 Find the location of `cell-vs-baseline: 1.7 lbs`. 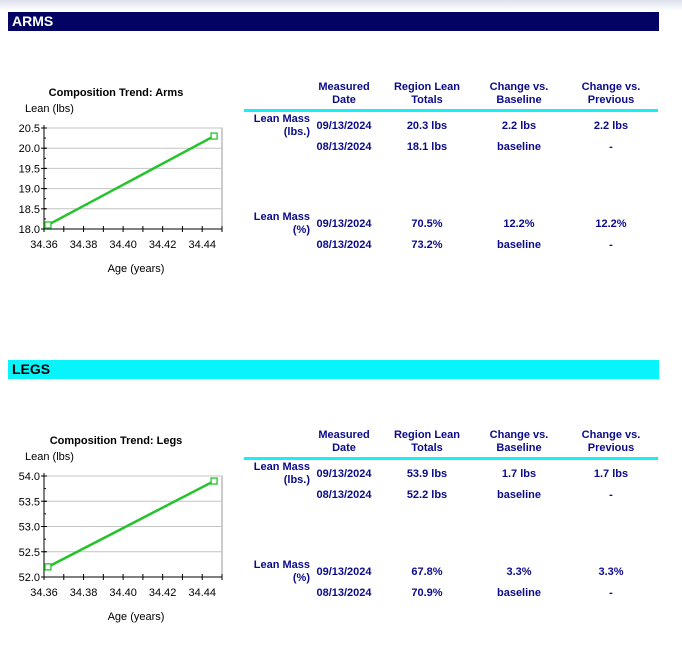

cell-vs-baseline: 1.7 lbs is located at coordinates (519, 474).